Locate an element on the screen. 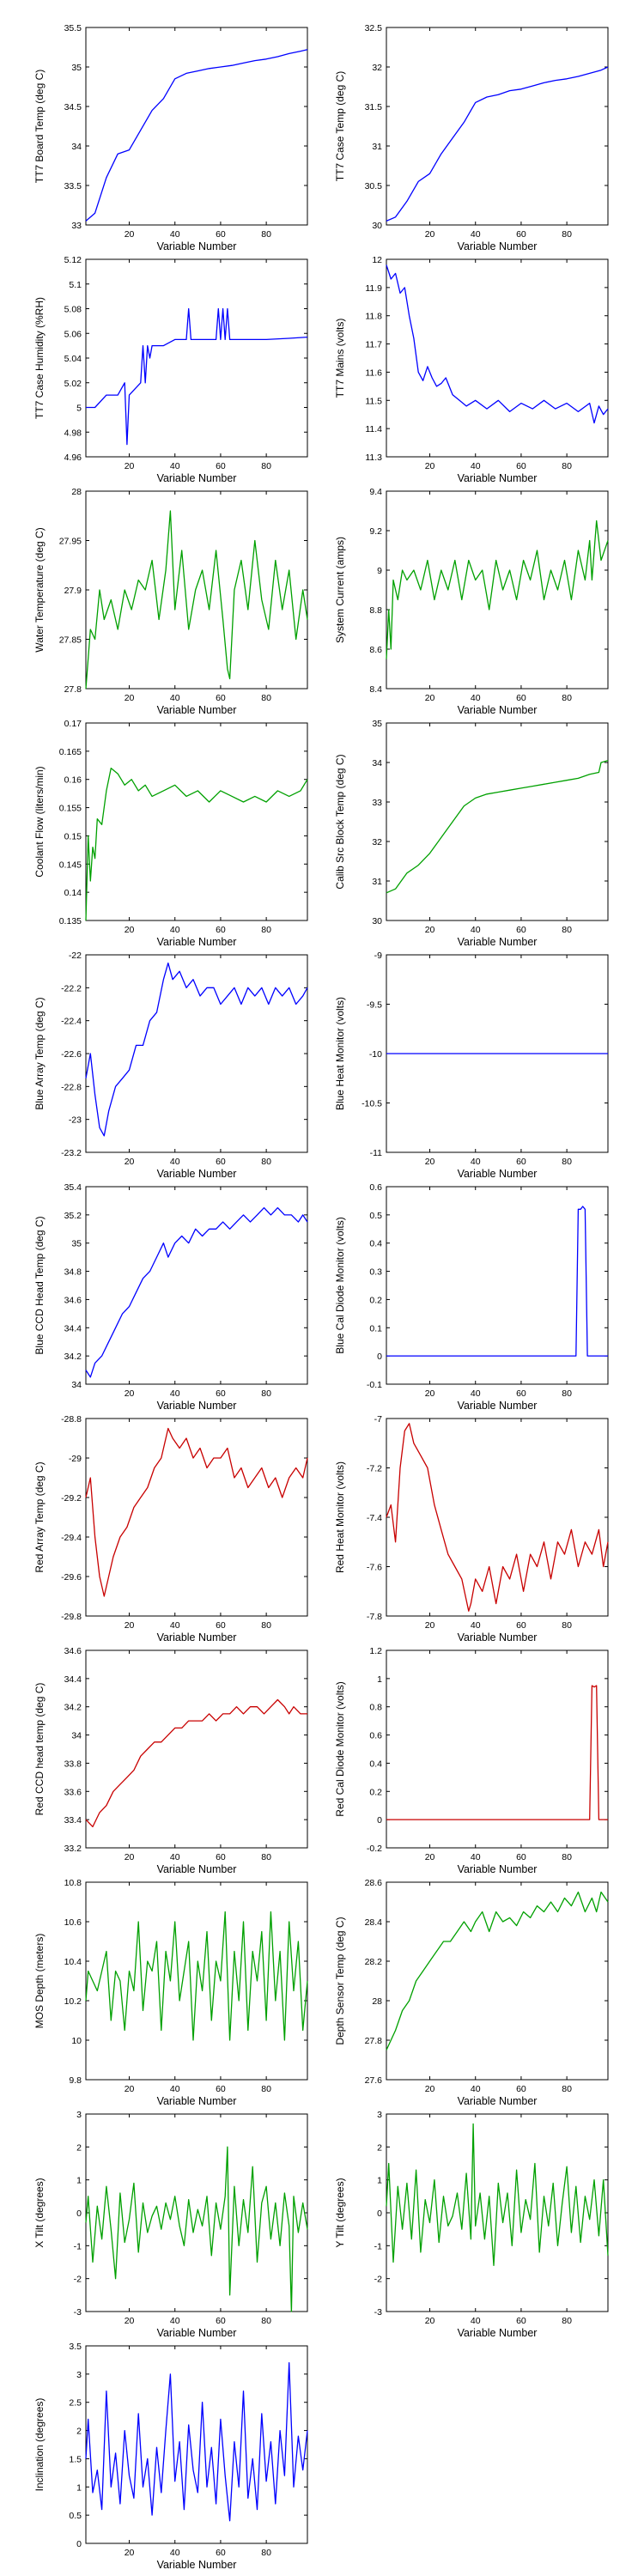 The image size is (644, 2576). y-tick-label: 35.5 is located at coordinates (73, 28).